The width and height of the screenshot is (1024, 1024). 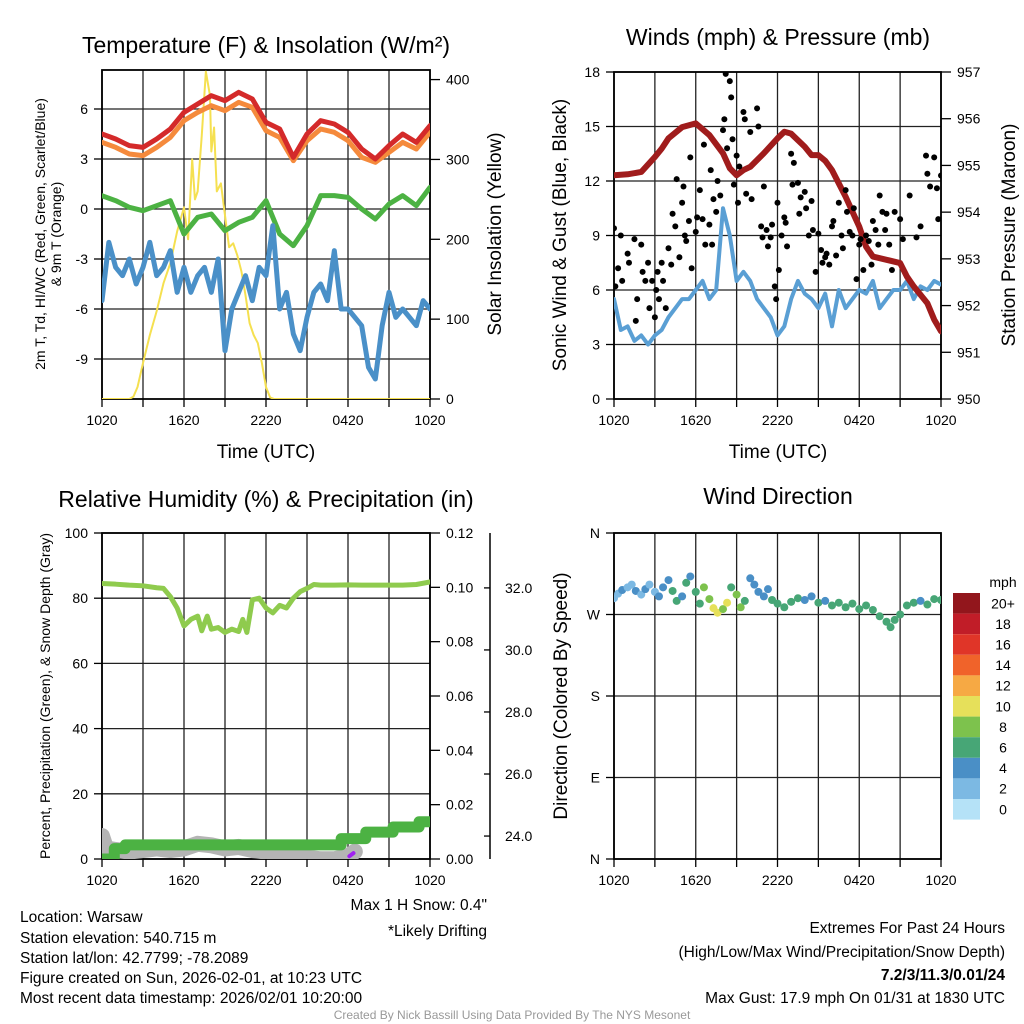 What do you see at coordinates (595, 778) in the screenshot?
I see `y-tick-label: E` at bounding box center [595, 778].